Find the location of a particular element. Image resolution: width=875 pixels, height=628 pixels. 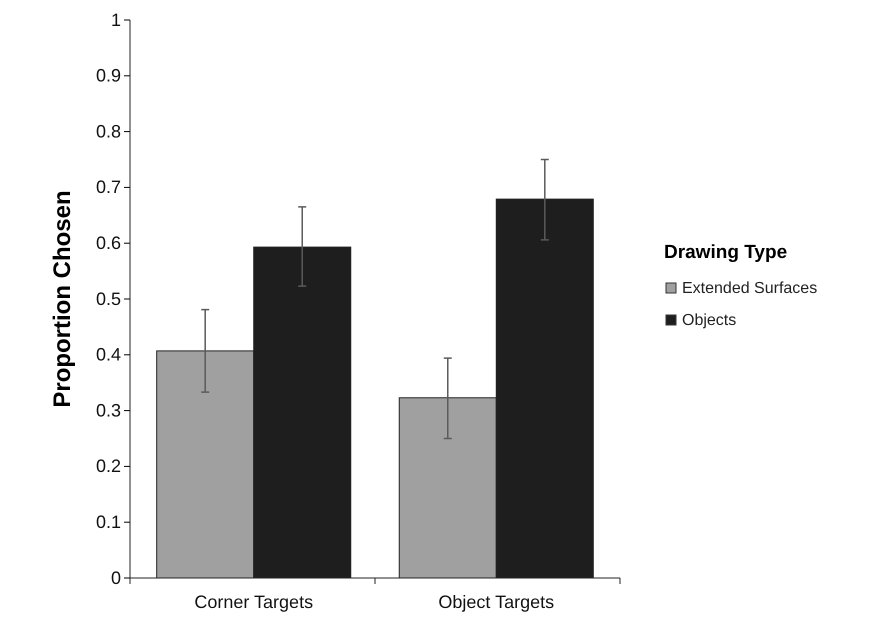

legend-label: Extended Surfaces is located at coordinates (750, 288).